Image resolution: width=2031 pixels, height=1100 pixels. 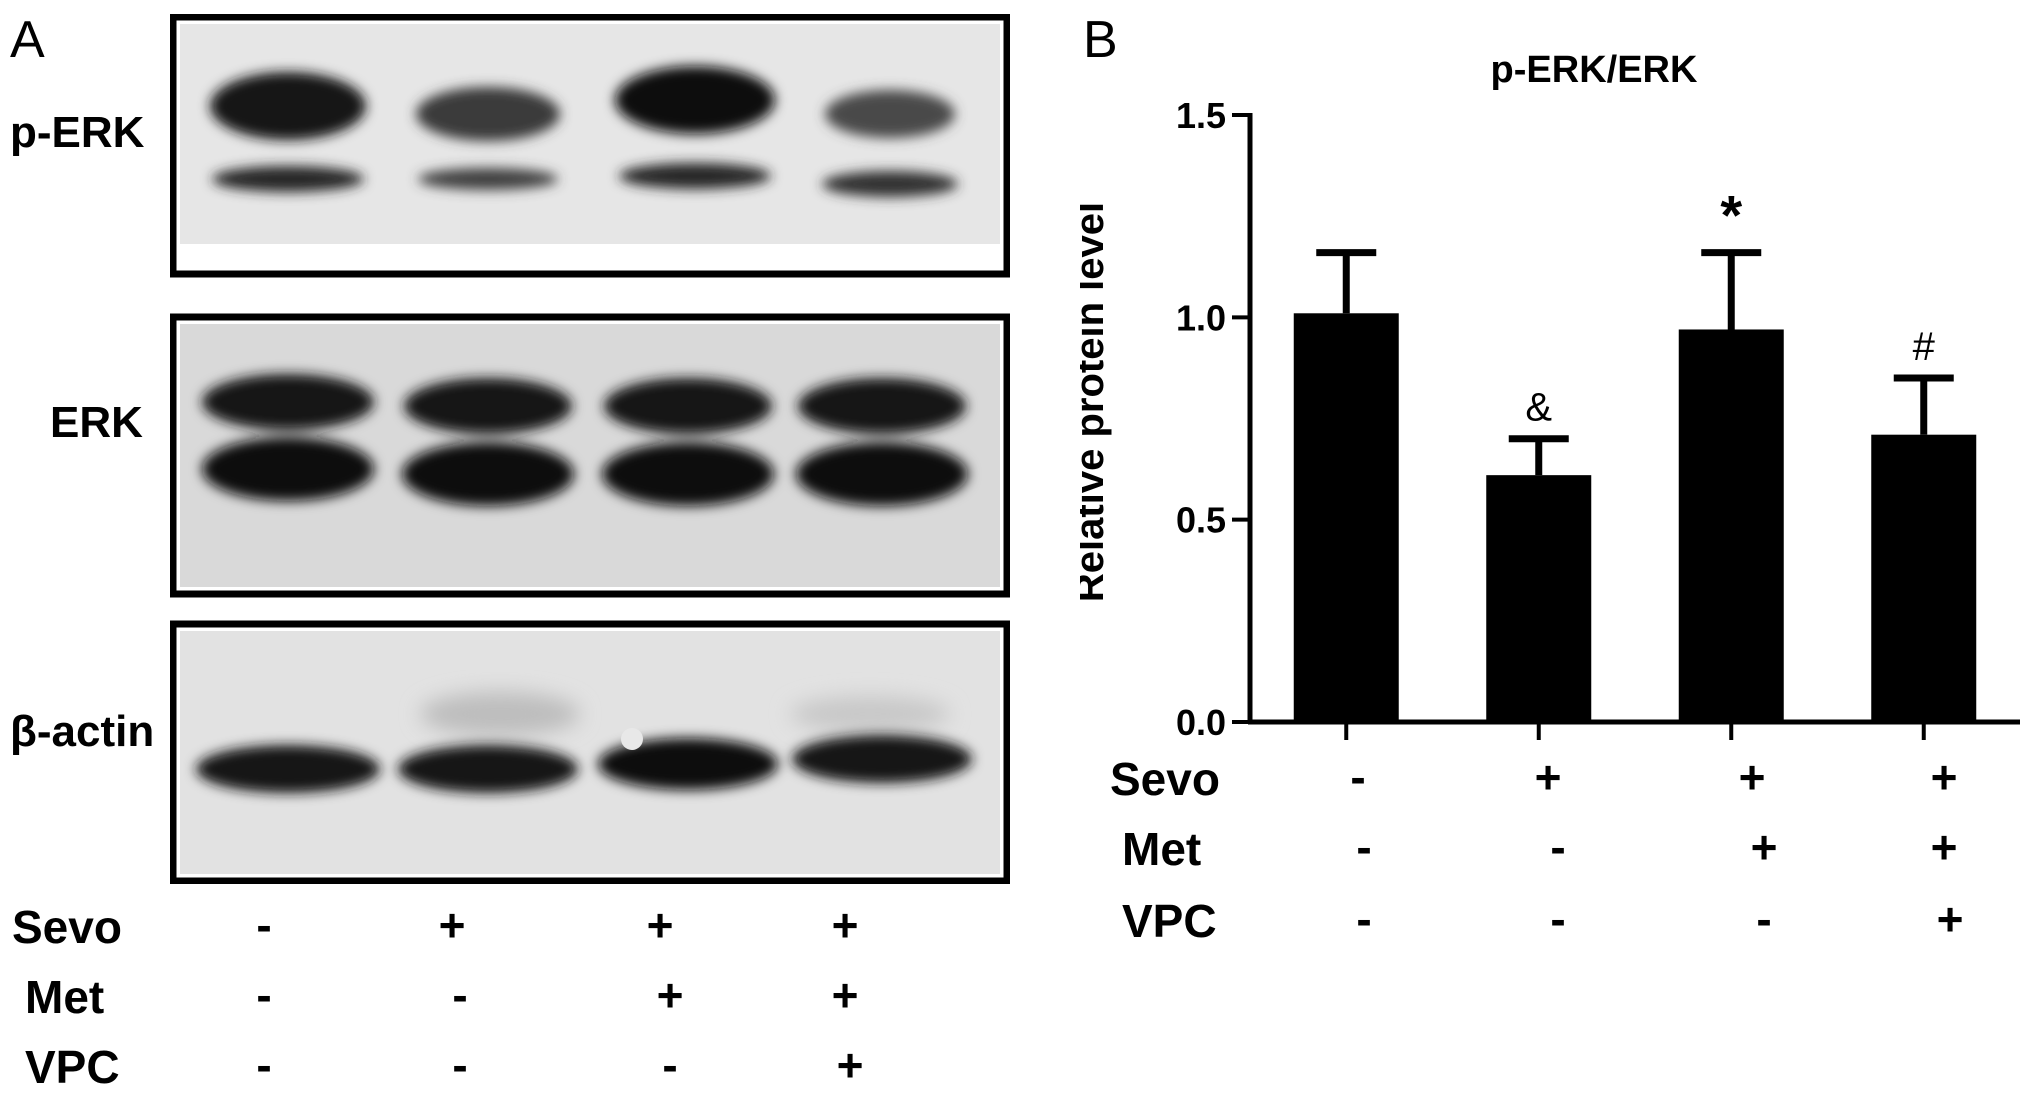 What do you see at coordinates (1096, 402) in the screenshot?
I see `y-axis-label: Relative protein level` at bounding box center [1096, 402].